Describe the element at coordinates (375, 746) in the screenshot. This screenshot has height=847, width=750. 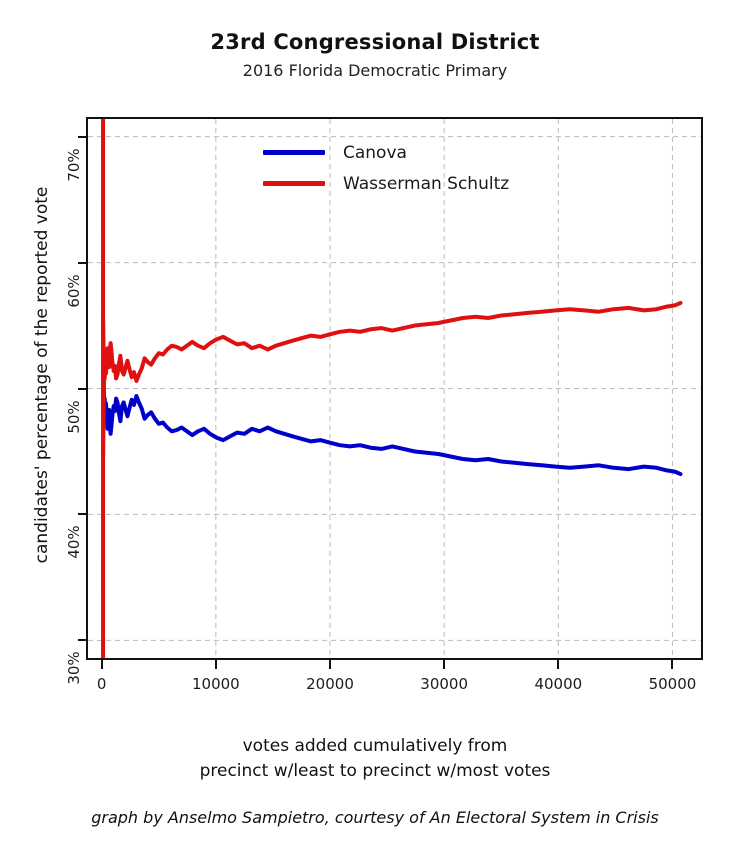
I see `x-axis-title-line1: votes added cumulatively from` at that location.